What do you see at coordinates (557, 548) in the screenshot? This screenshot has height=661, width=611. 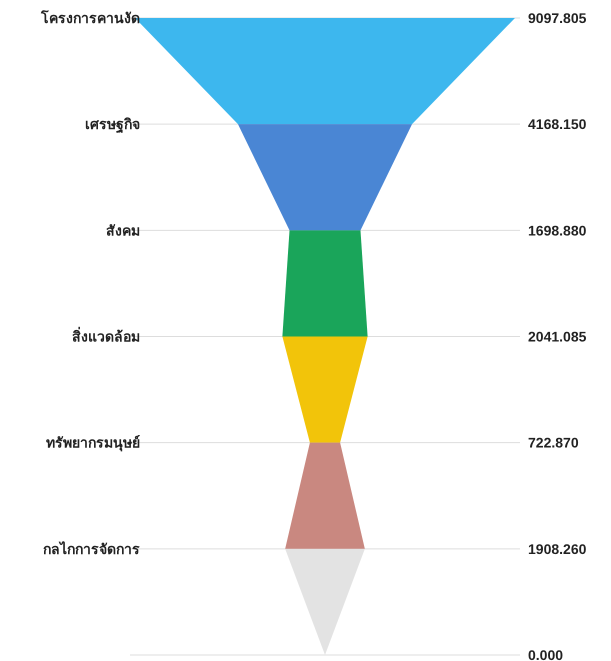 I see `data-label: 1908.260` at bounding box center [557, 548].